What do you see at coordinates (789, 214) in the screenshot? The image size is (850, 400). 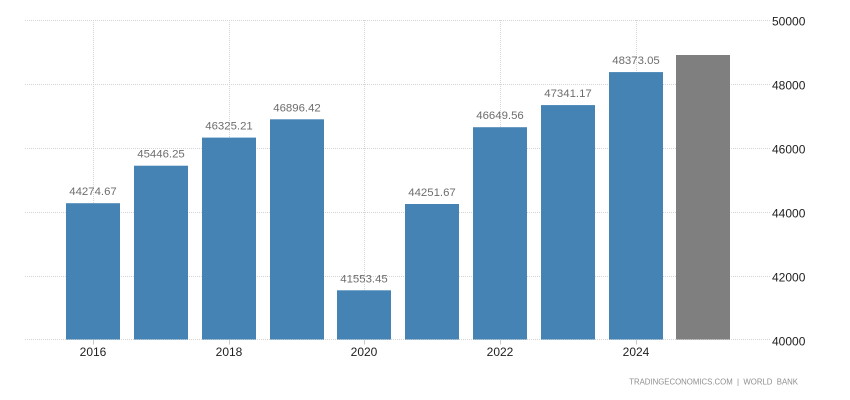 I see `svg-text: 44000` at bounding box center [789, 214].